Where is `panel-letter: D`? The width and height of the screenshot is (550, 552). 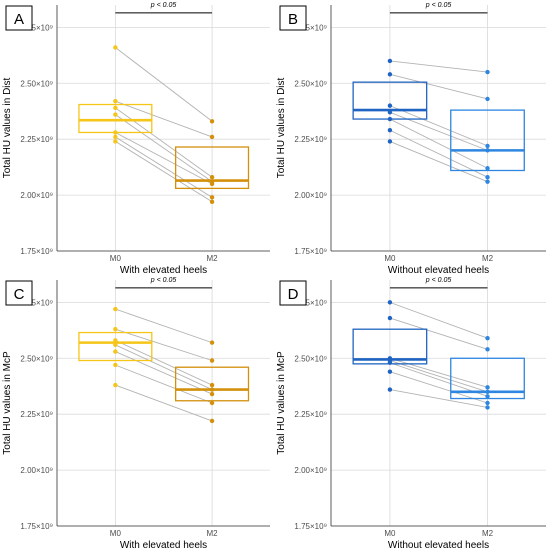
panel-letter: D is located at coordinates (293, 294).